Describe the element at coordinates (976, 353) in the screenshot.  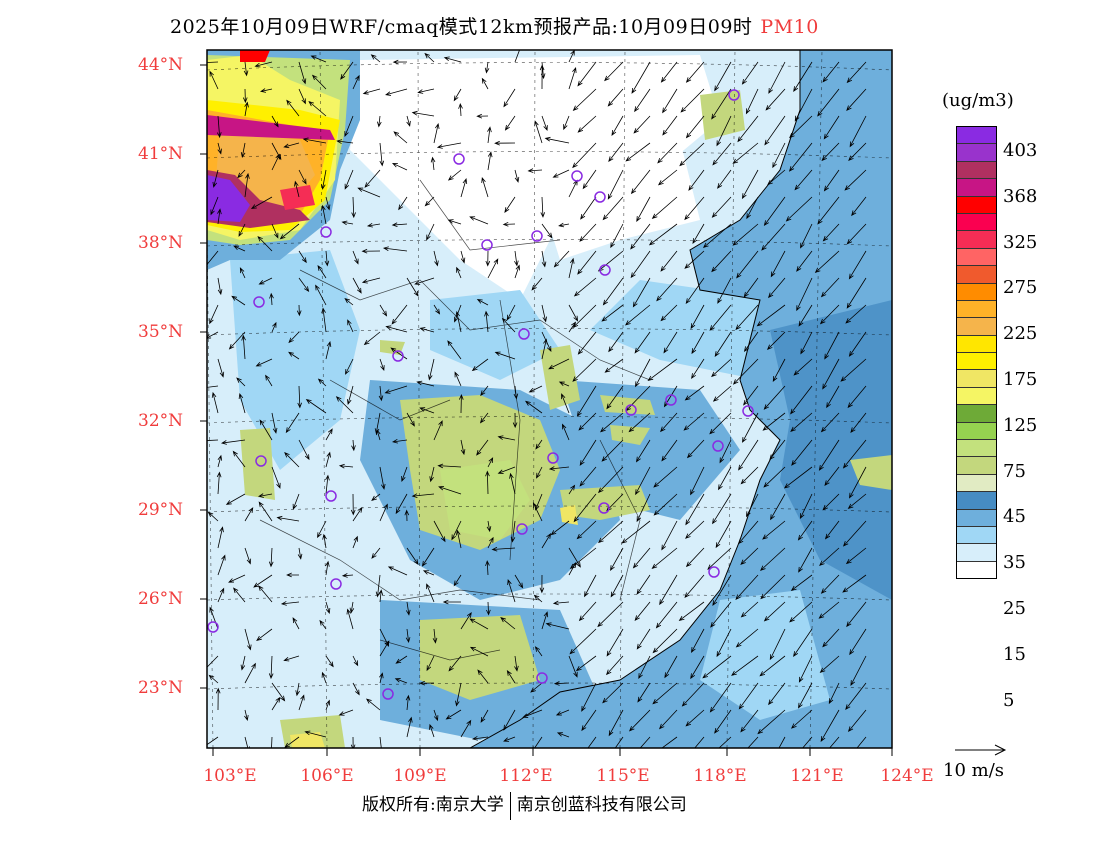
I see `color-bar` at that location.